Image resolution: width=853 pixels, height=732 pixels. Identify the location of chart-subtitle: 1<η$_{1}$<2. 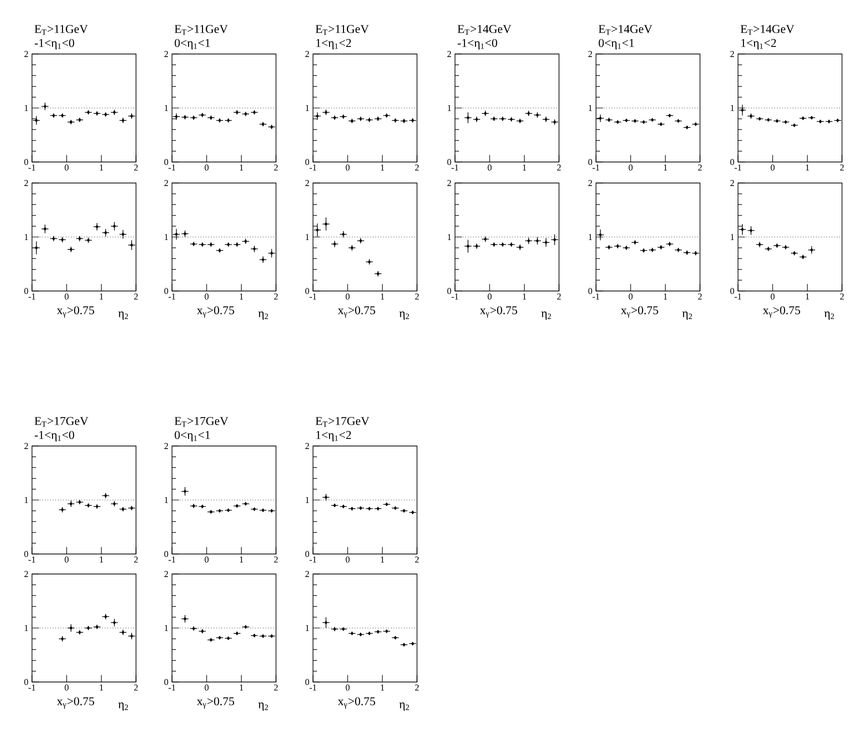
(333, 44).